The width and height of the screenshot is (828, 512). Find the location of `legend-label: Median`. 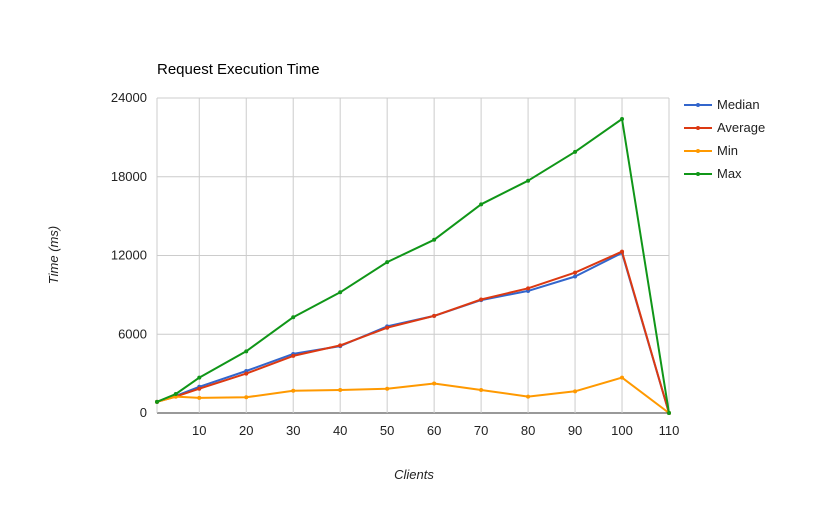

legend-label: Median is located at coordinates (738, 104).